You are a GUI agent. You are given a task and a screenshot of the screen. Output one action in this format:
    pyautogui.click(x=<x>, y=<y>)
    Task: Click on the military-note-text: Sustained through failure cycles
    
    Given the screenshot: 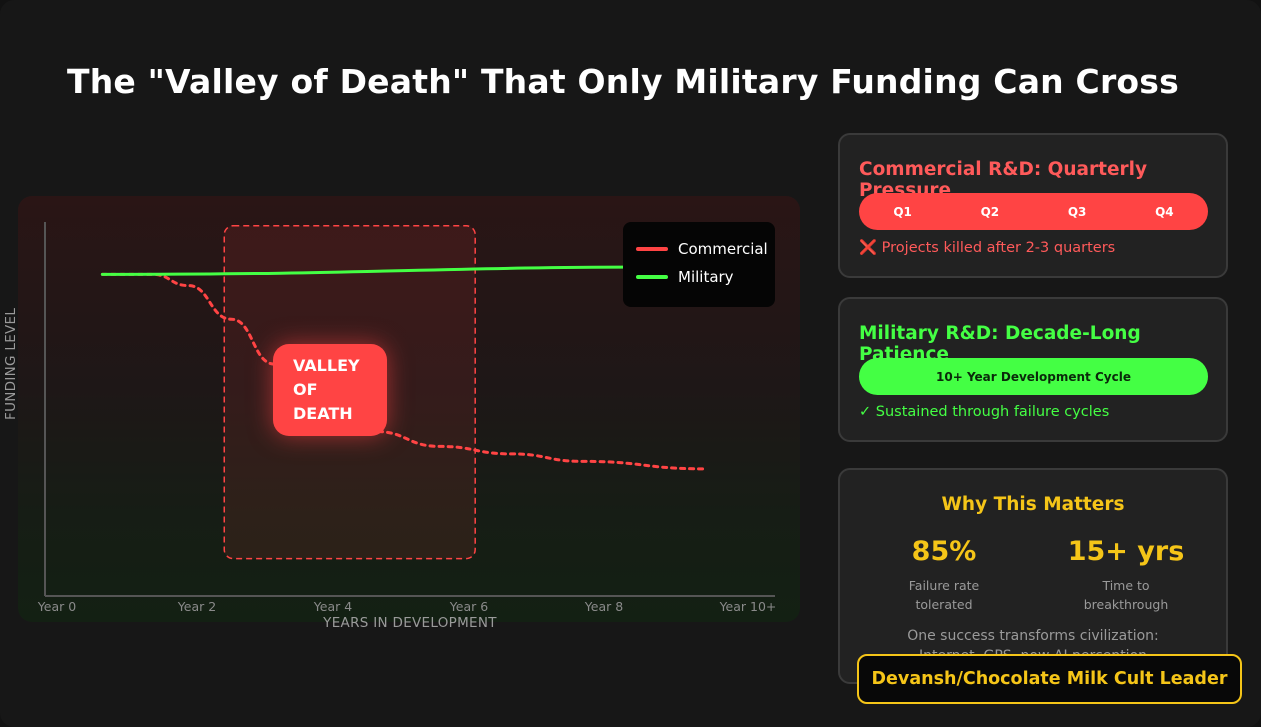 What is the action you would take?
    pyautogui.click(x=992, y=412)
    